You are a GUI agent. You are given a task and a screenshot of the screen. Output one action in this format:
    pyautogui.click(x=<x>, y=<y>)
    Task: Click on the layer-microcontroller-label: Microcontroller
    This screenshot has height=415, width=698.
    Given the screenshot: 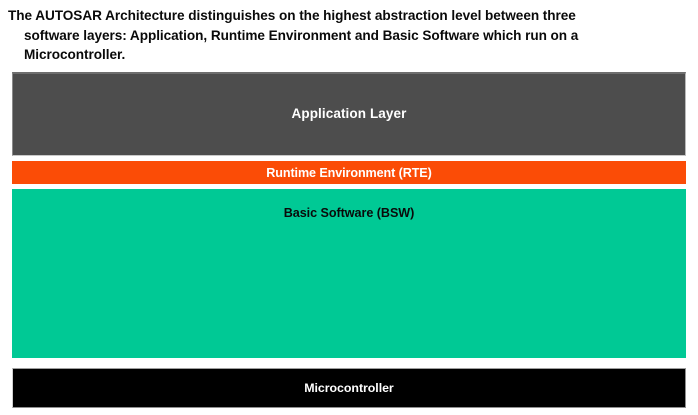 What is the action you would take?
    pyautogui.click(x=349, y=388)
    